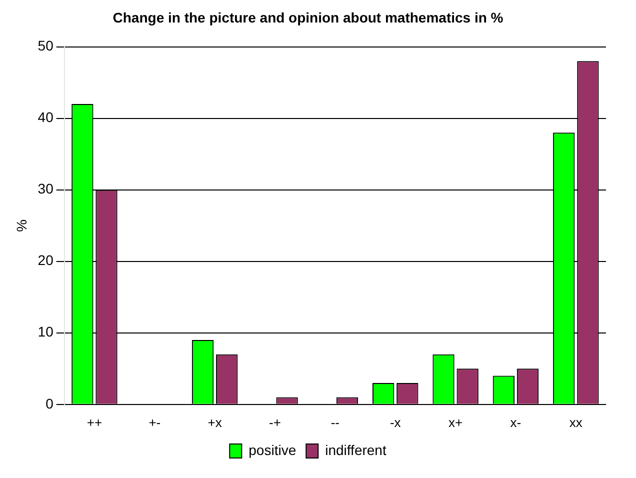  Describe the element at coordinates (455, 422) in the screenshot. I see `x-tick-label: x+` at that location.